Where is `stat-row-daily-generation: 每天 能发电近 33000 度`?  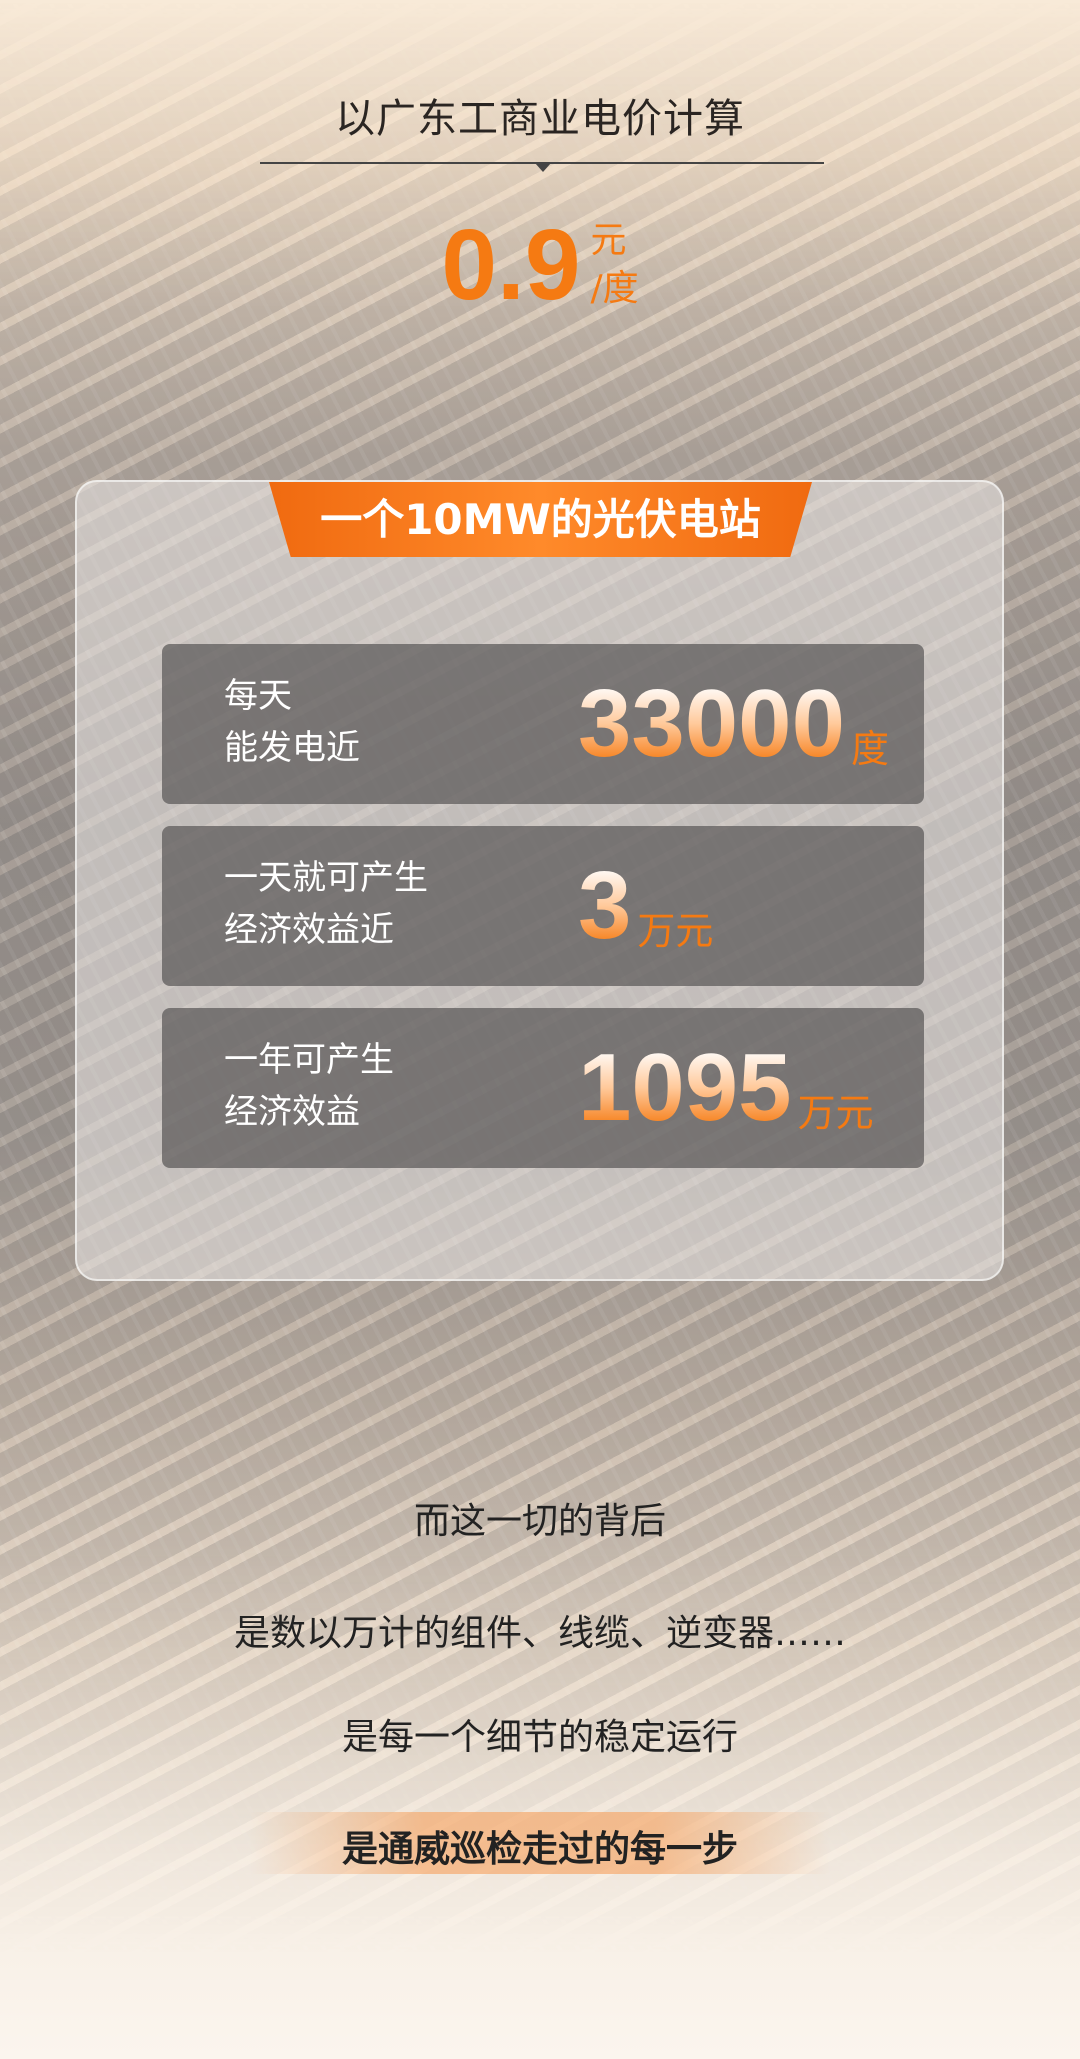 stat-row-daily-generation: 每天 能发电近 33000 度 is located at coordinates (543, 724).